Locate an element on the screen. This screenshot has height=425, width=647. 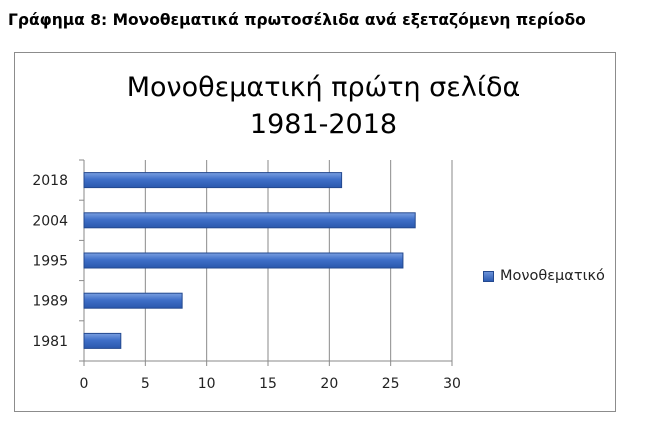
bar-1995 is located at coordinates (243, 260).